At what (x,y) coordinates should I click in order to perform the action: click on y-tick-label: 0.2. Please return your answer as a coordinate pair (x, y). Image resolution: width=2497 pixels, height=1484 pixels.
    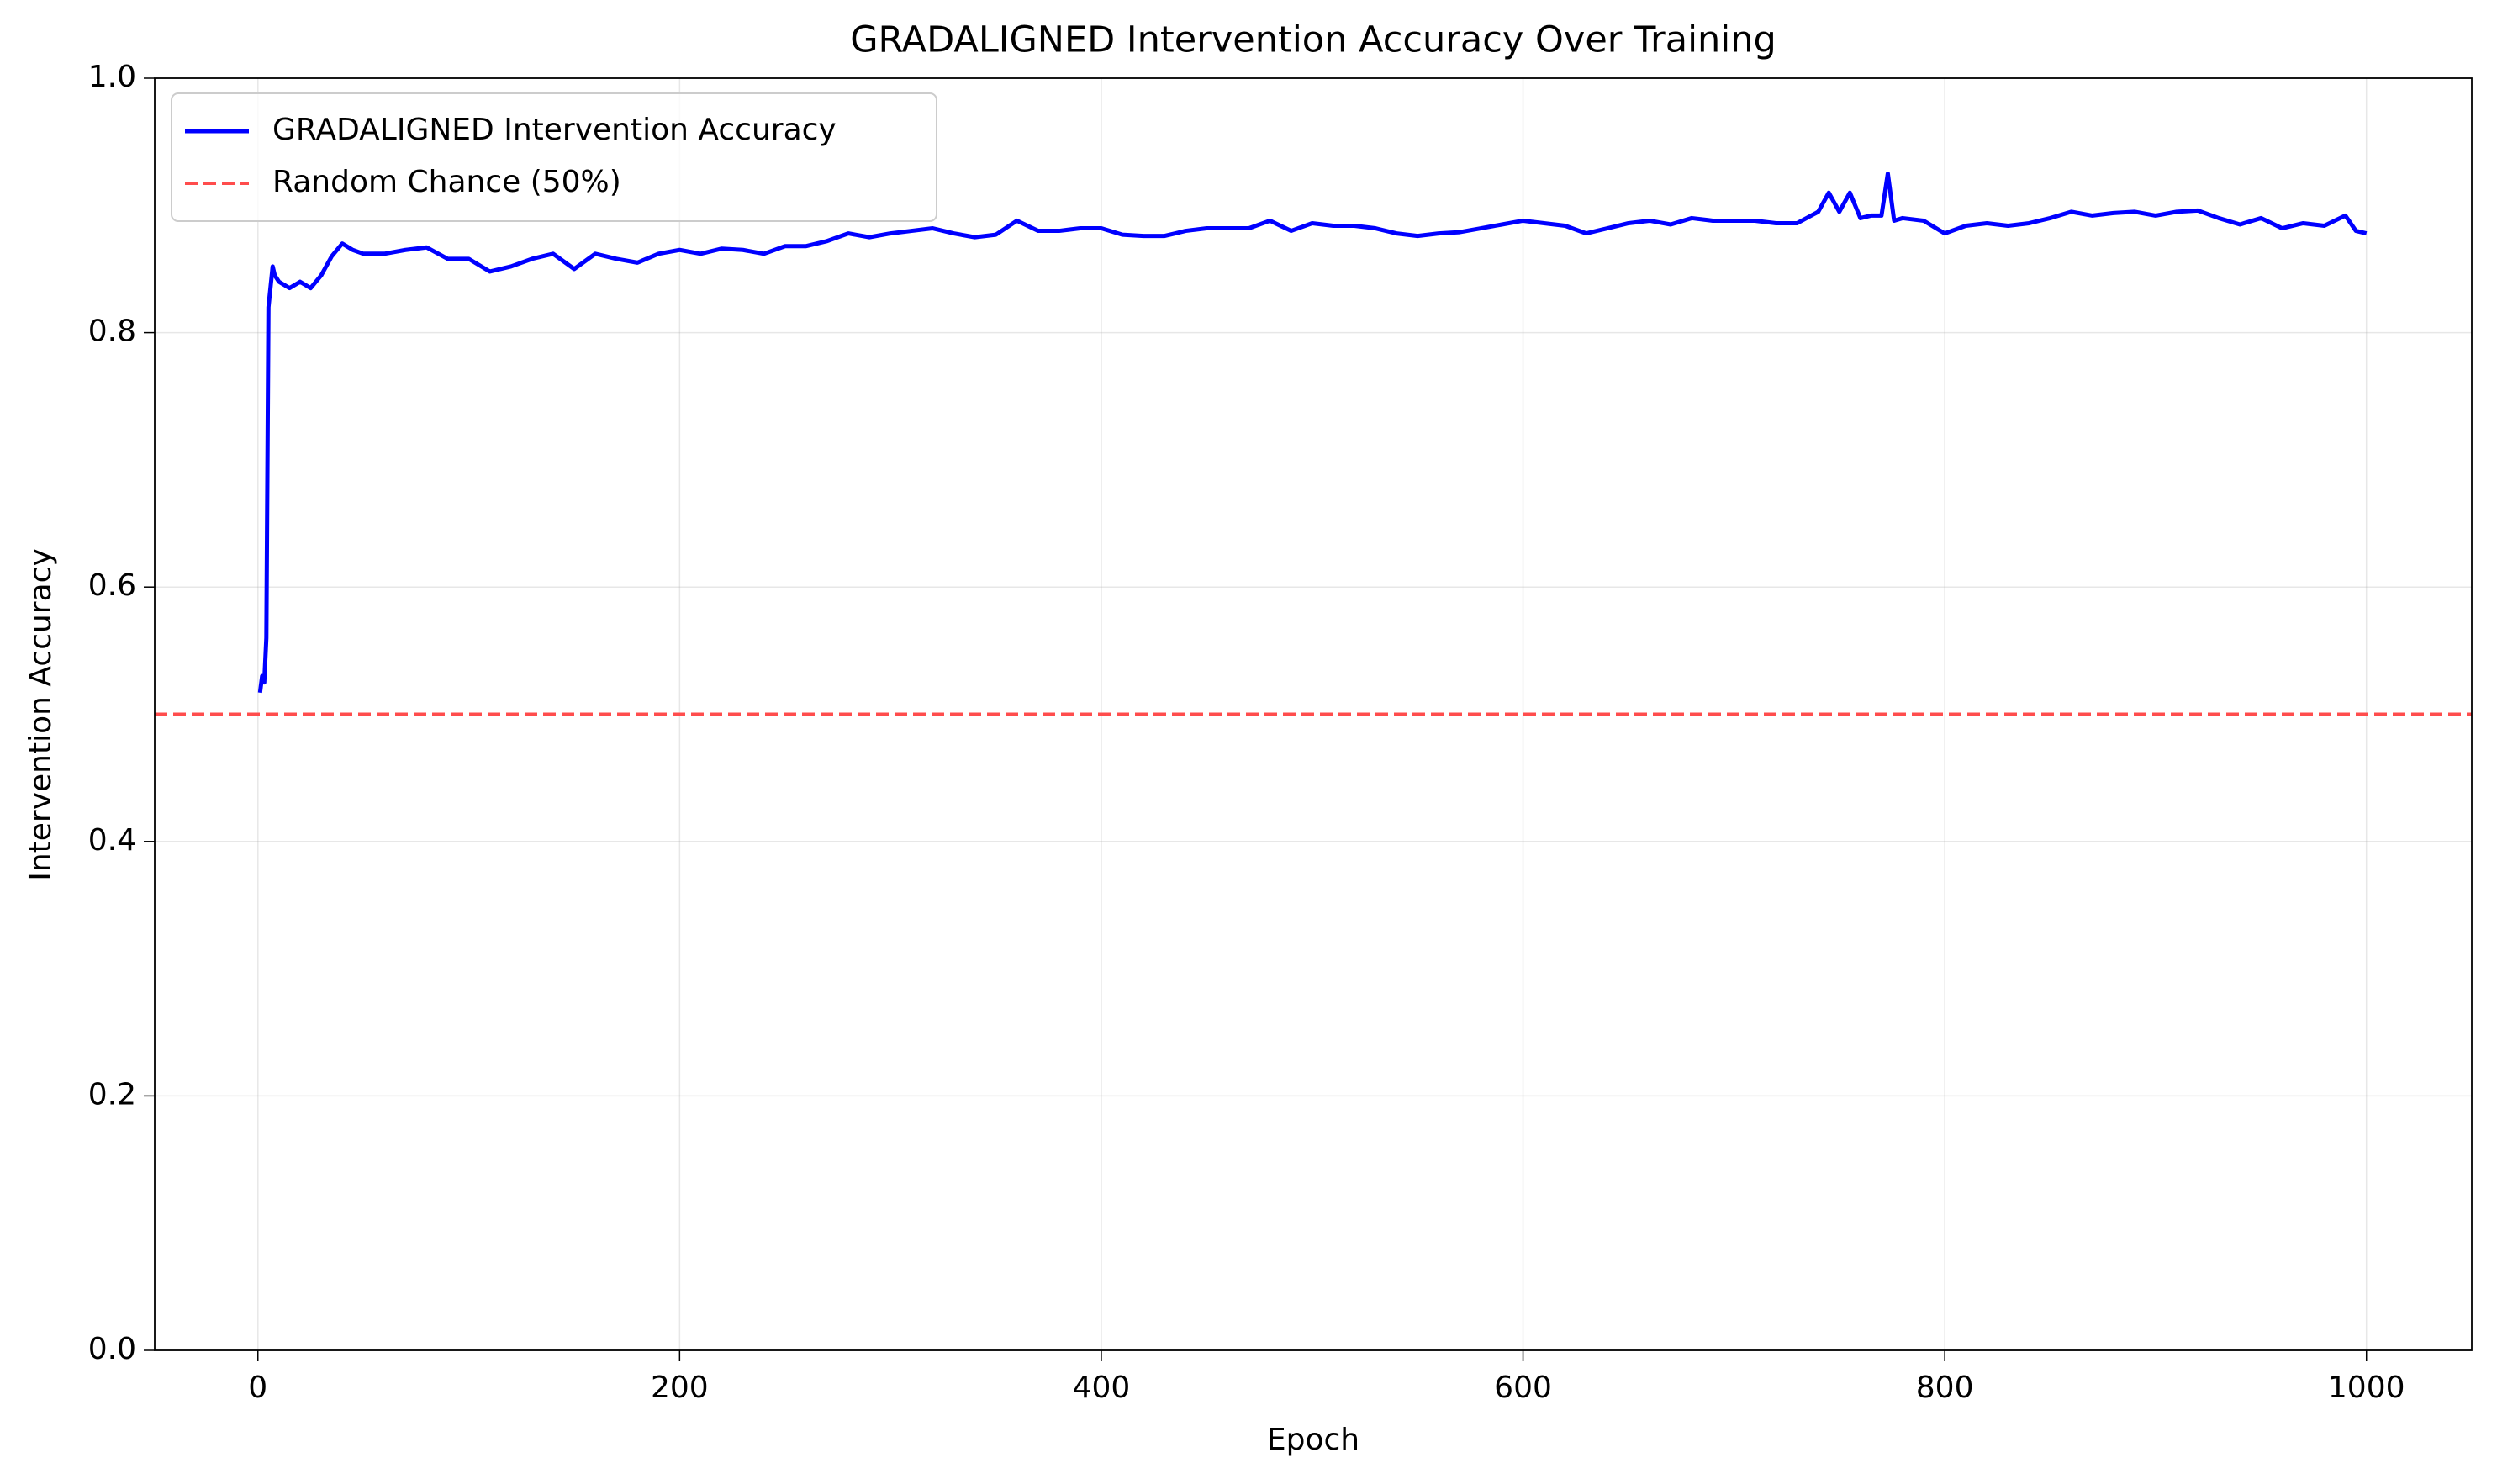
    Looking at the image, I should click on (112, 1094).